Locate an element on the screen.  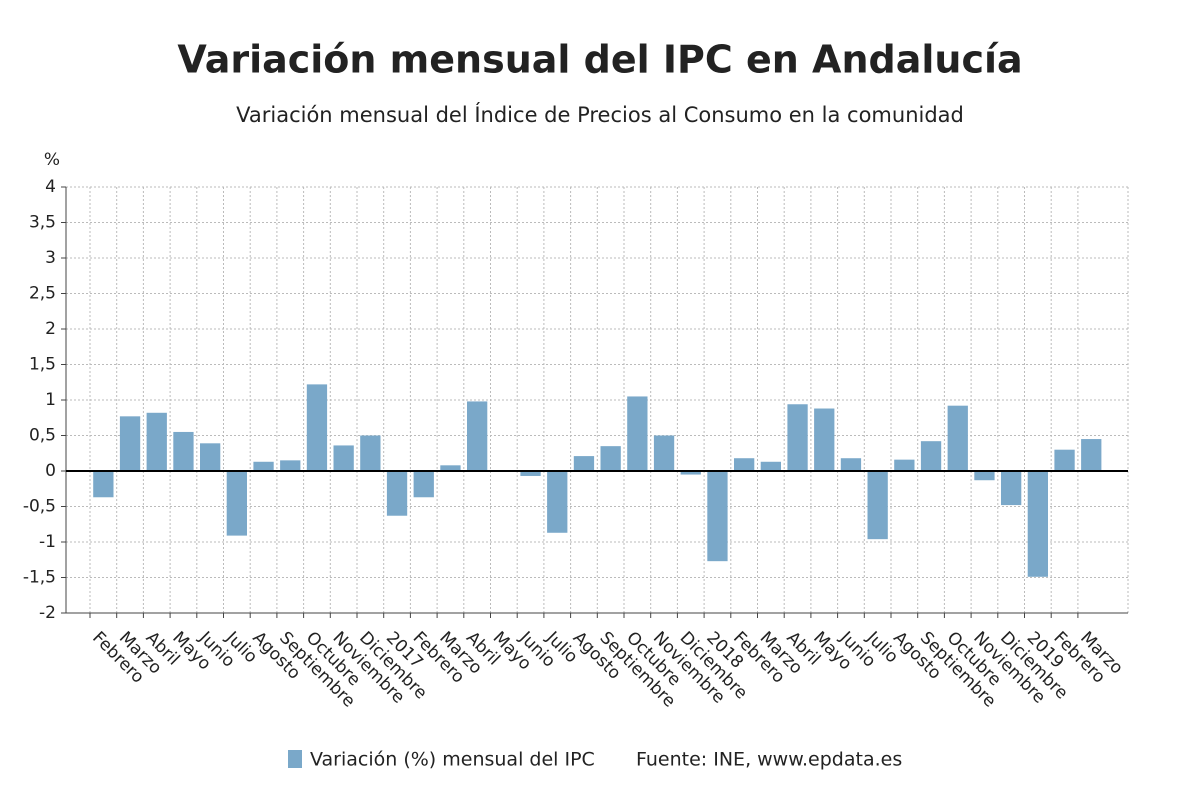
y-tick-label: 3 is located at coordinates (50, 258).